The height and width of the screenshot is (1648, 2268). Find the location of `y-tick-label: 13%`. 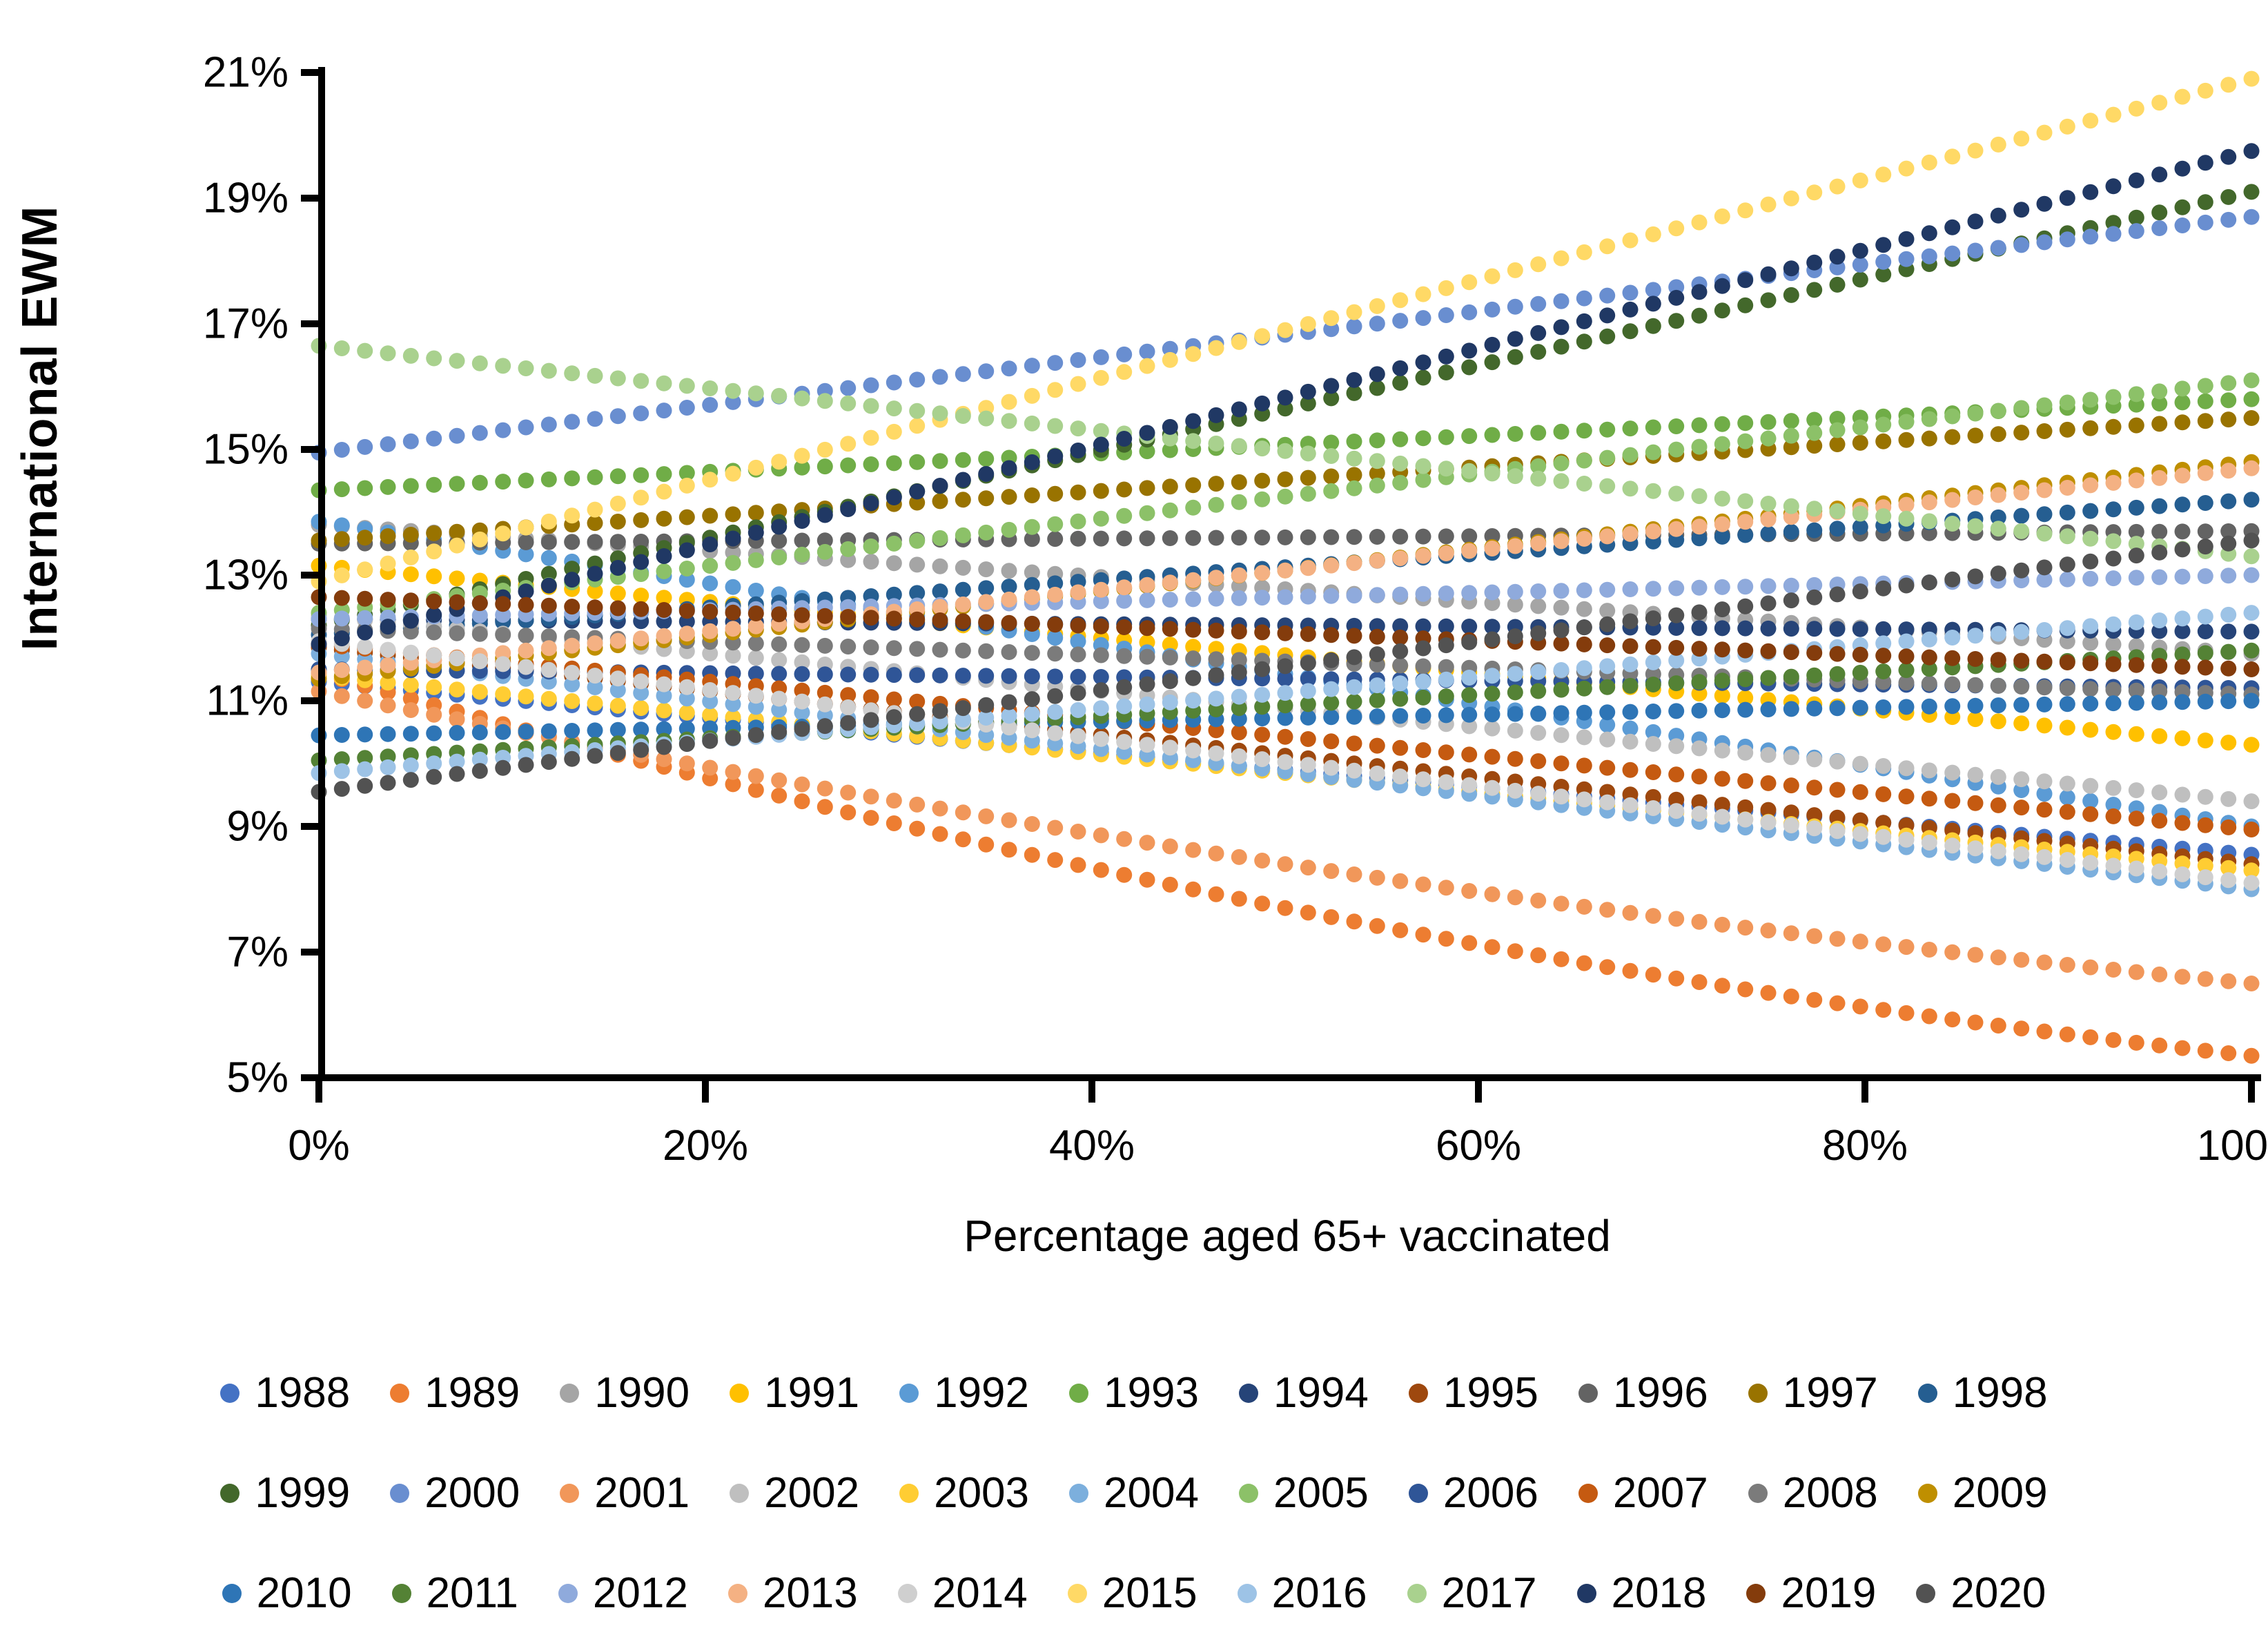

y-tick-label: 13% is located at coordinates (246, 575).